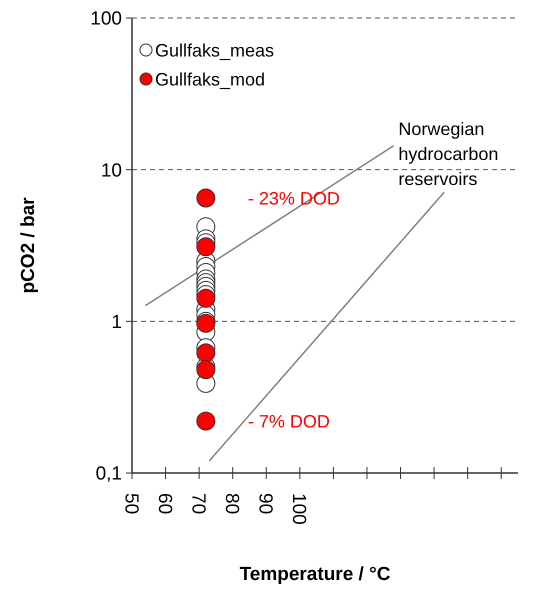 The image size is (539, 590). What do you see at coordinates (197, 503) in the screenshot?
I see `x-tick-label: 70` at bounding box center [197, 503].